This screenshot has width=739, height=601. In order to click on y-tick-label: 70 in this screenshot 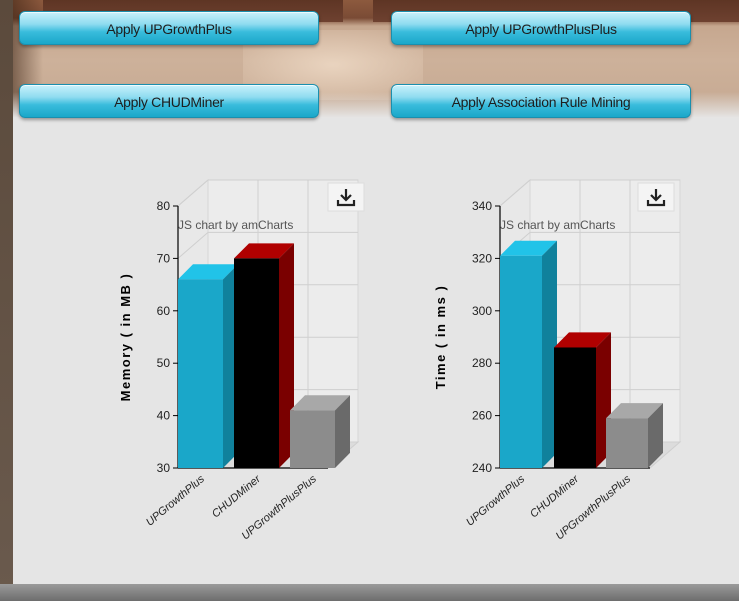, I will do `click(164, 258)`.